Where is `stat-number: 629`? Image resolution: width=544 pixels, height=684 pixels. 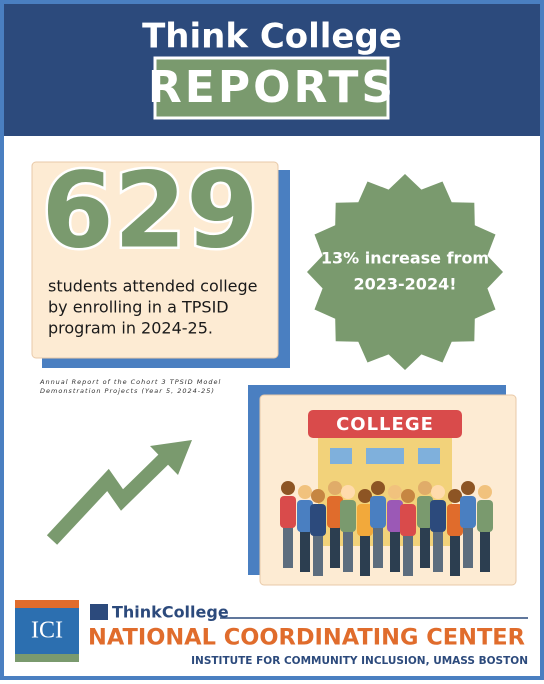 stat-number: 629 is located at coordinates (149, 210).